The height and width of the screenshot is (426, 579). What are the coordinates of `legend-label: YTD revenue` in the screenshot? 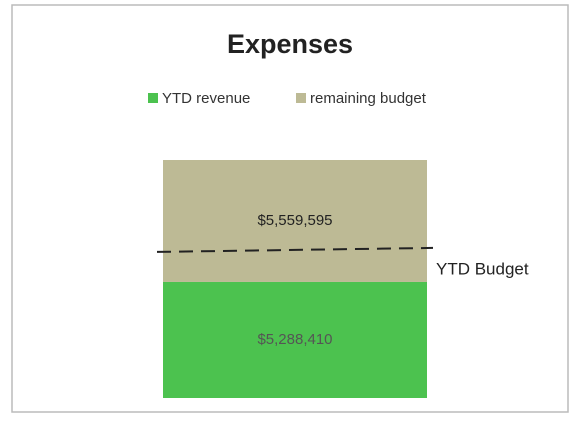 It's located at (206, 98).